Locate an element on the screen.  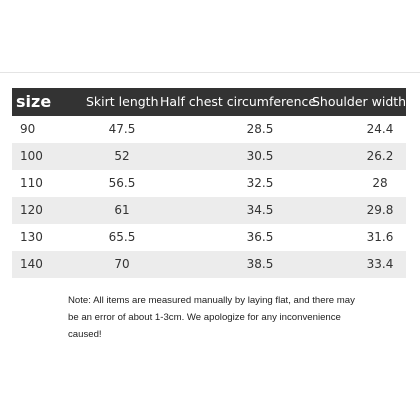
table-cell: 30.5 is located at coordinates (260, 156).